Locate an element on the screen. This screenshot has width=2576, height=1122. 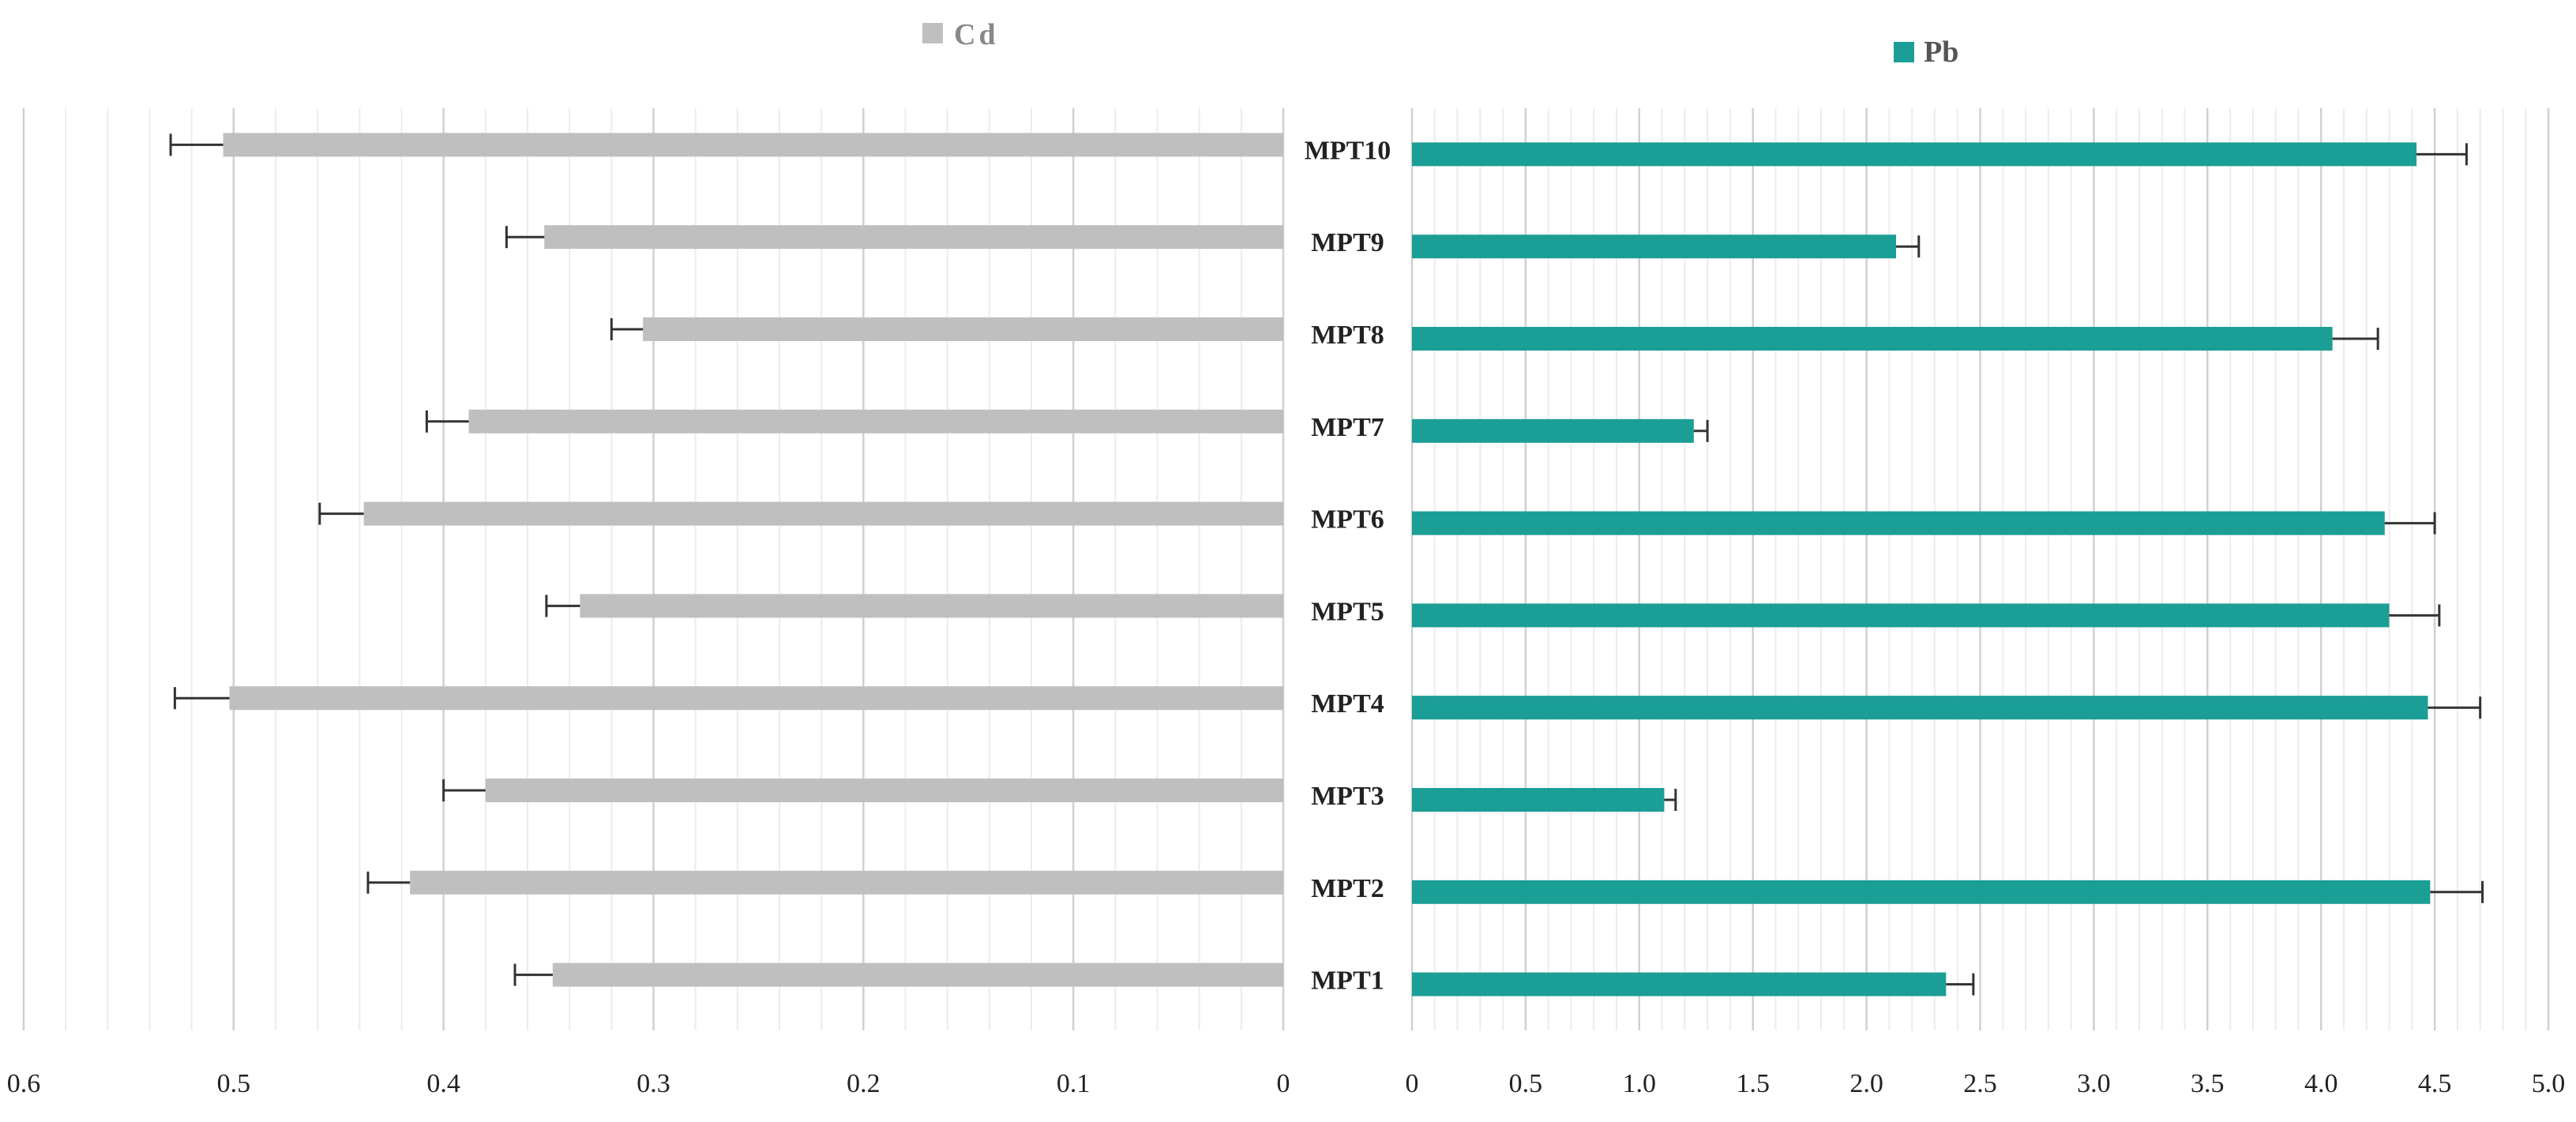
category-label: MPT7 is located at coordinates (1347, 428).